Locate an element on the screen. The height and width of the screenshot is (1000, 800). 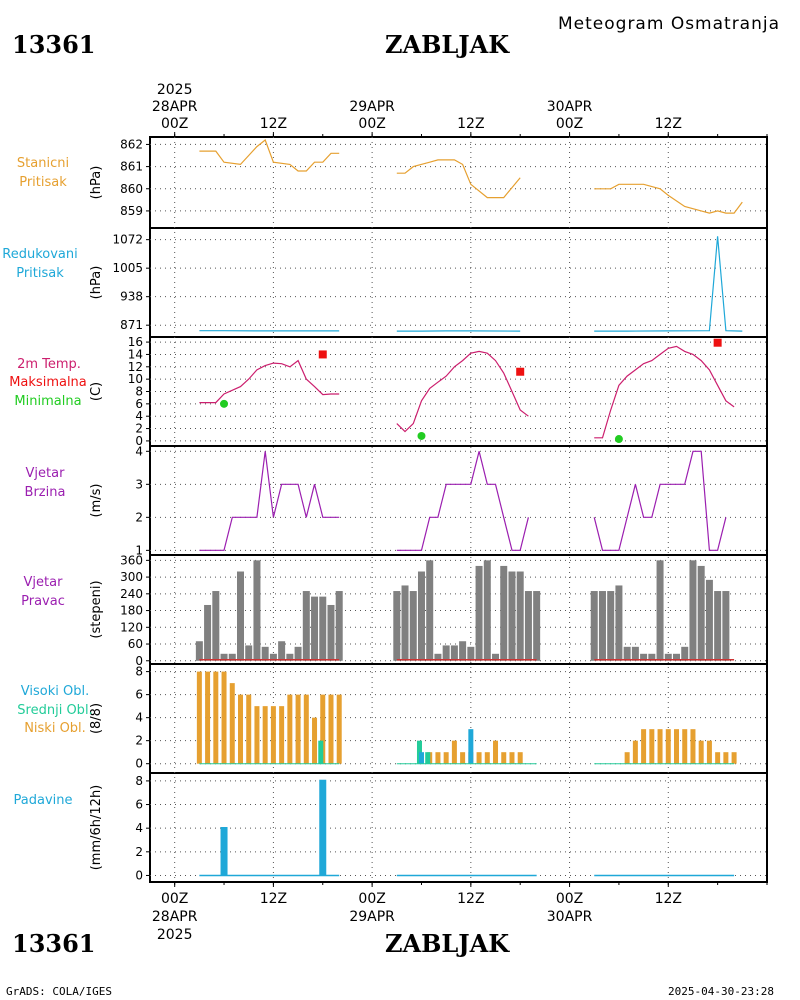
clouds-label-2: Srednji Obl. is located at coordinates (55, 710).